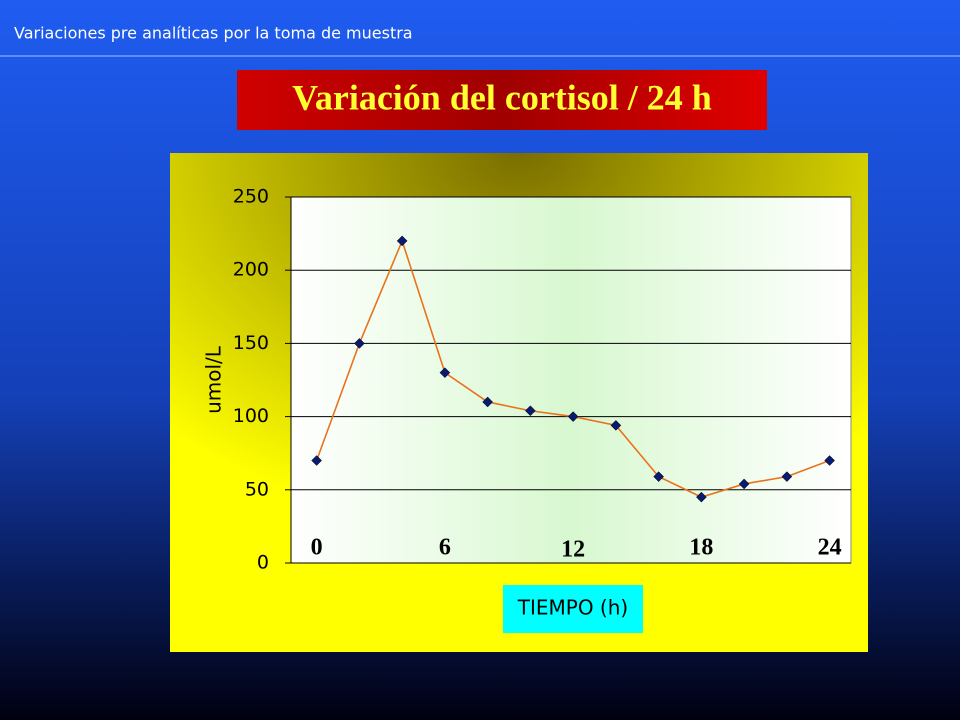  I want to click on x-label-box, so click(573, 609).